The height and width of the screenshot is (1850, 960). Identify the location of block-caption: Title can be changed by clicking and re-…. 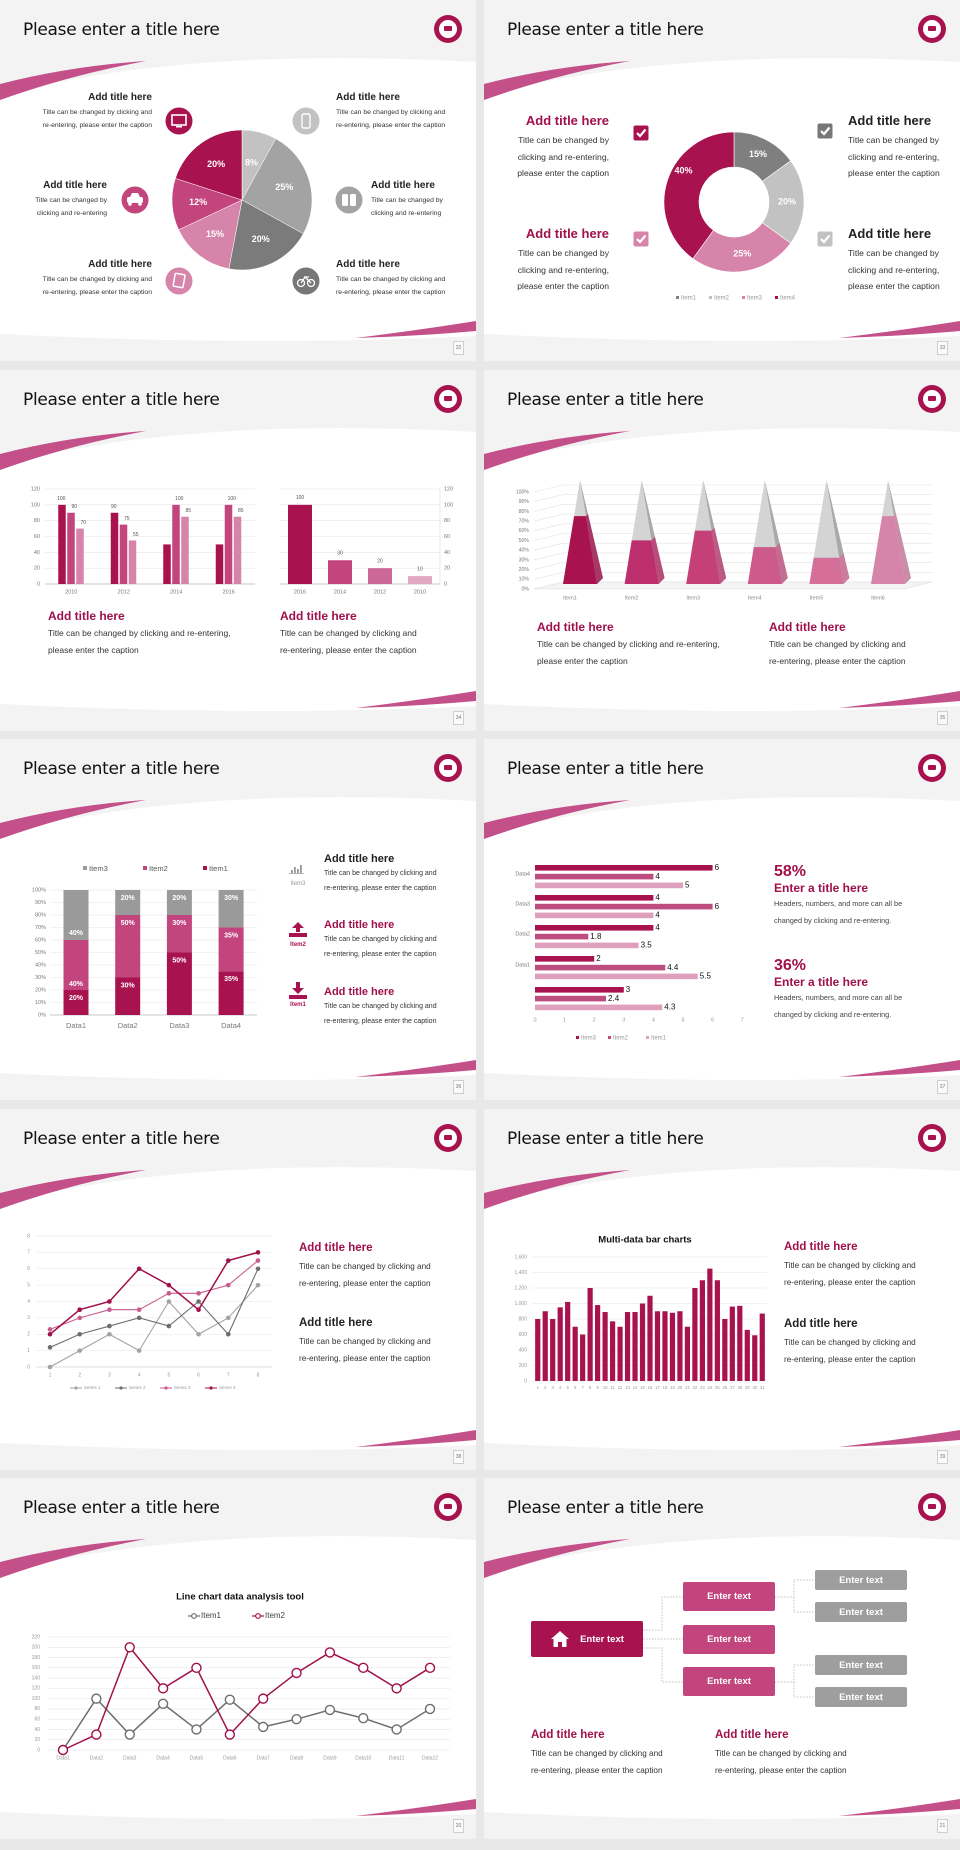
(139, 633).